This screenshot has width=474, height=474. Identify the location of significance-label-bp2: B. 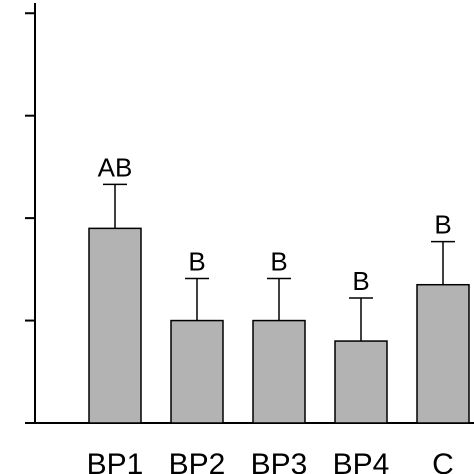
(196, 262).